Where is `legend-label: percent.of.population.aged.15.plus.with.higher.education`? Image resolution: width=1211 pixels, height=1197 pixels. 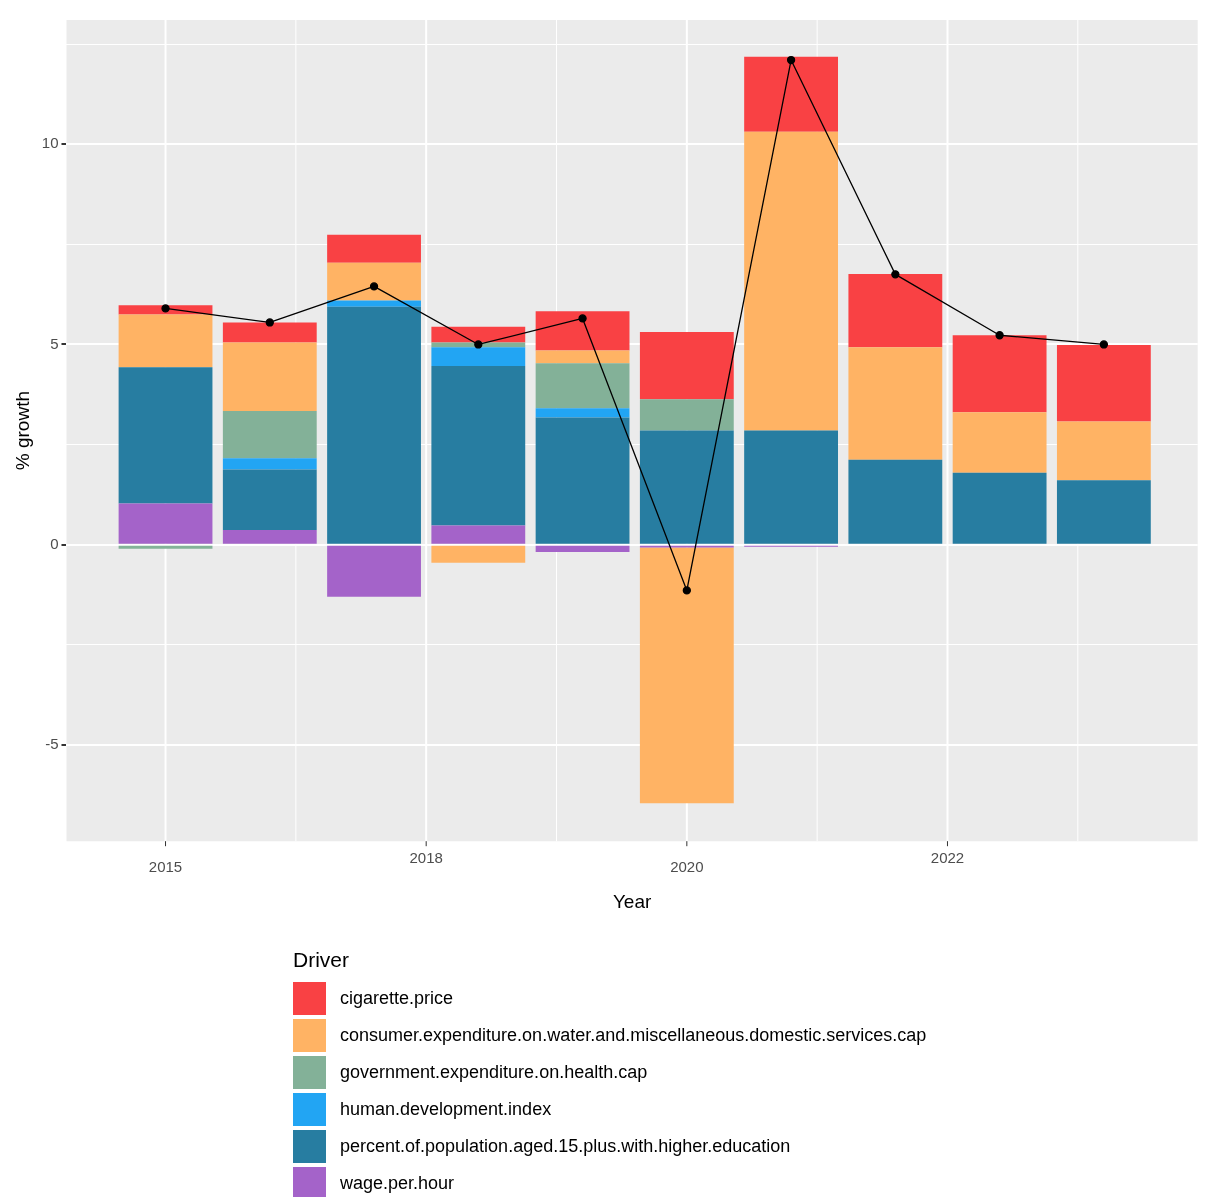 legend-label: percent.of.population.aged.15.plus.with.higher.education is located at coordinates (565, 1146).